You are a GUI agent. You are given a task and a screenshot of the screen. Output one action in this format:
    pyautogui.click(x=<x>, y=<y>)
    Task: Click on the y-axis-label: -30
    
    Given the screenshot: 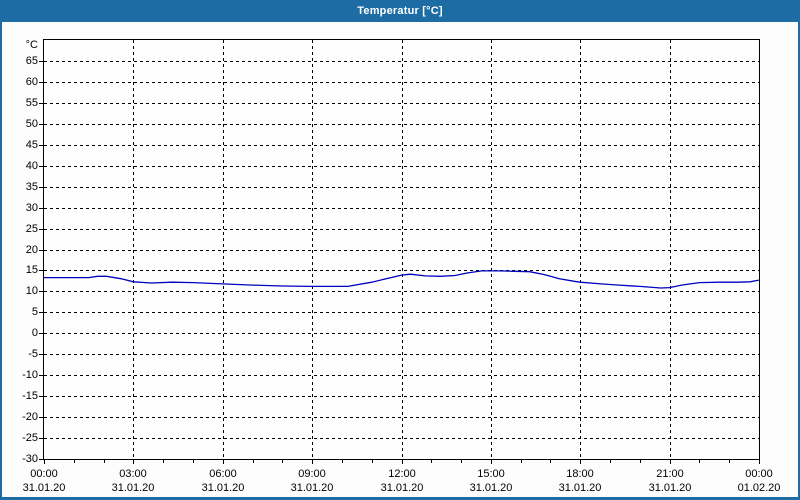 What is the action you would take?
    pyautogui.click(x=30, y=459)
    